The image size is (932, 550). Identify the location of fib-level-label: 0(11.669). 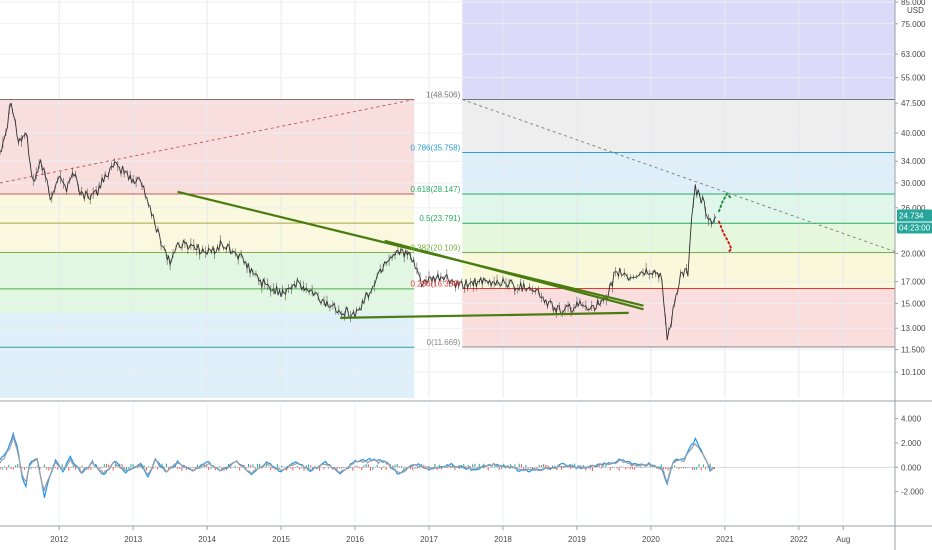
(444, 342).